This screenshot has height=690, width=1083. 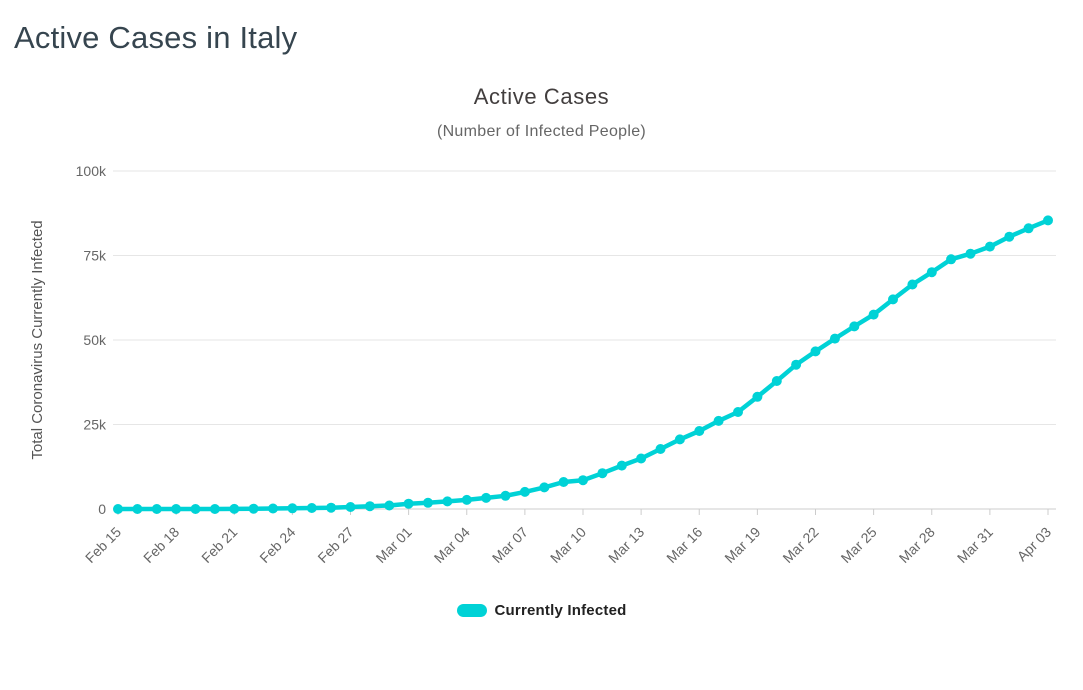 What do you see at coordinates (510, 545) in the screenshot?
I see `x-tick-label: Mar 07` at bounding box center [510, 545].